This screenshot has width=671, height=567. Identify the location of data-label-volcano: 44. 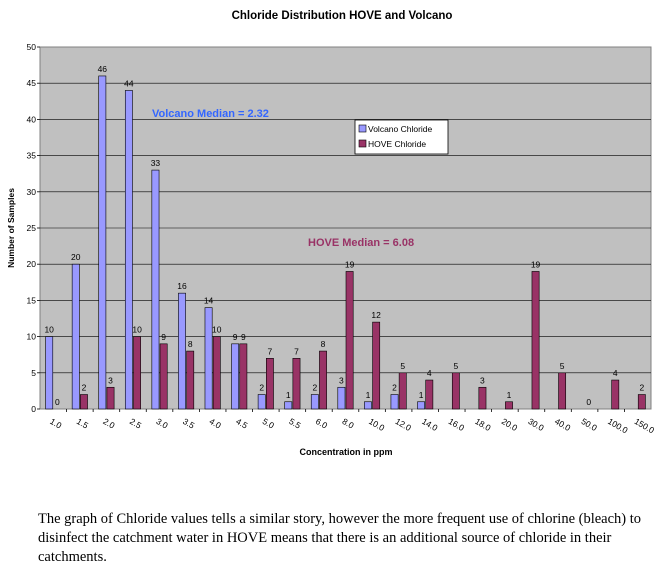
(129, 83).